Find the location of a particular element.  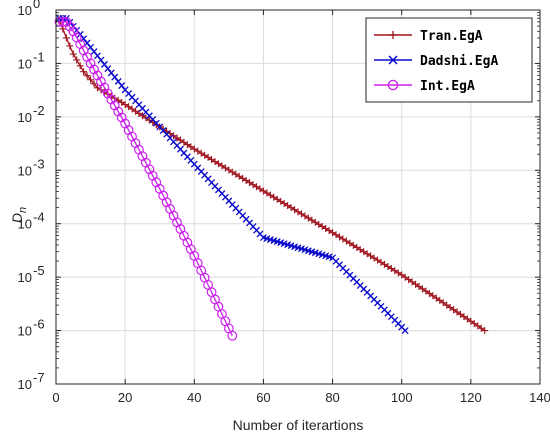

x-tick-label: 20 is located at coordinates (125, 397).